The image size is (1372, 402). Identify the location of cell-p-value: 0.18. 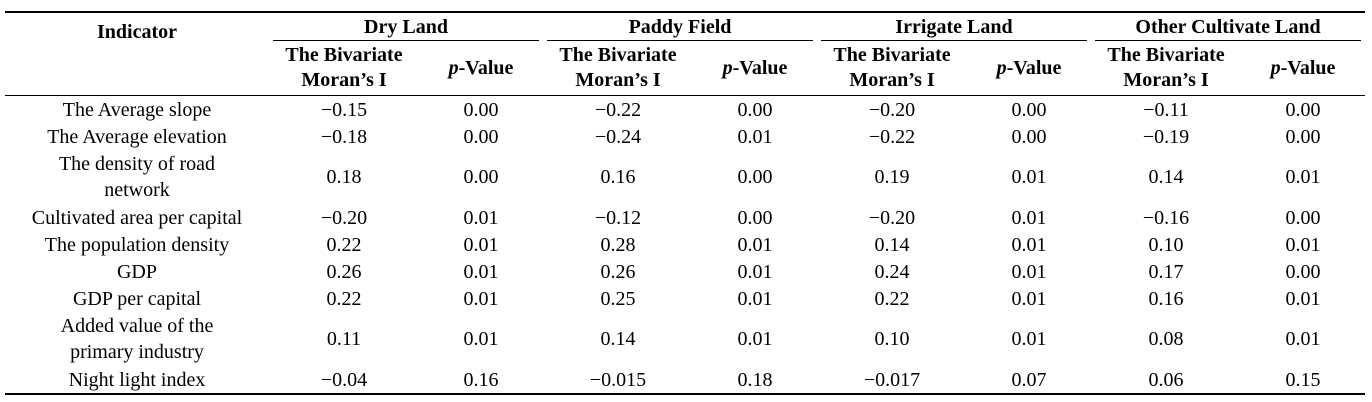
(755, 380).